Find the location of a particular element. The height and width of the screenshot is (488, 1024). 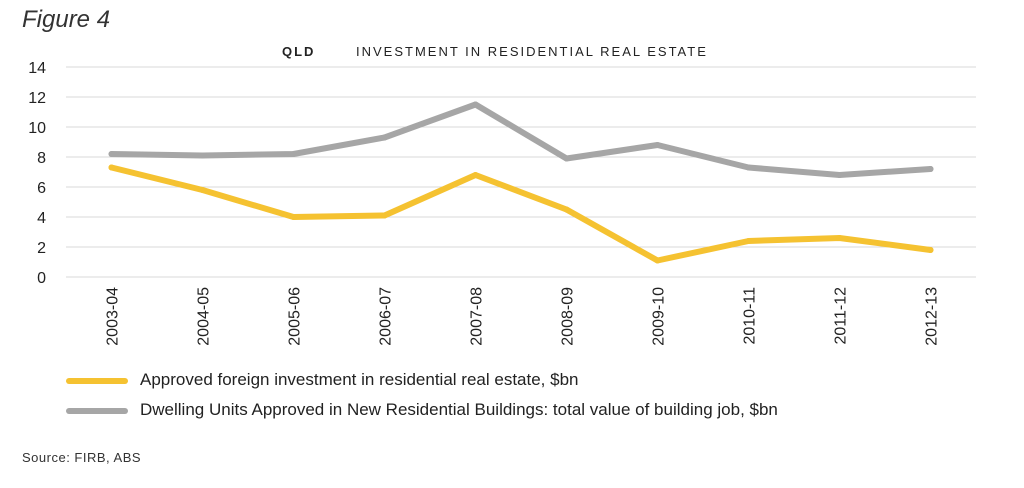

x-tick-label: 2009-10 is located at coordinates (659, 316).